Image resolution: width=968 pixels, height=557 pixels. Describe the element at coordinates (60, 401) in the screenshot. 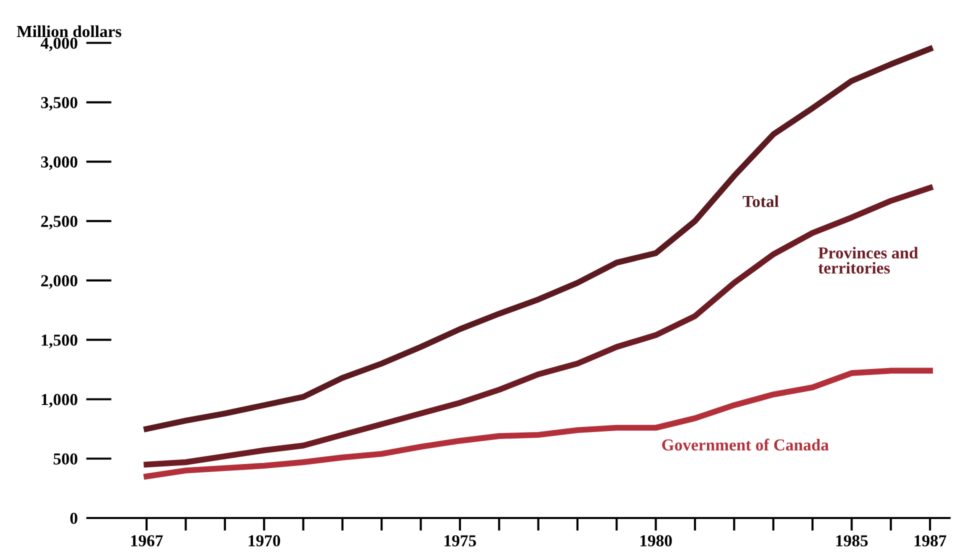

I see `y-tick-label: 1,000` at that location.